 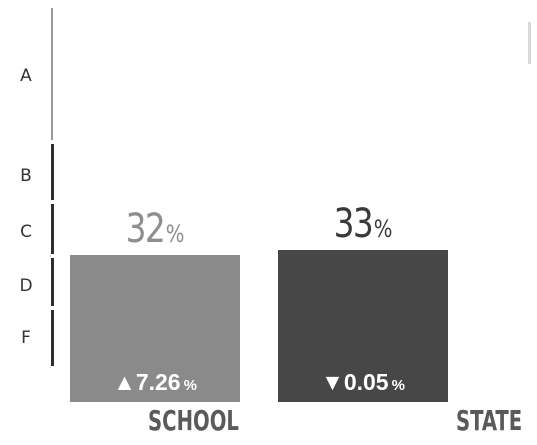 I want to click on axis-segment-d, so click(x=52, y=282).